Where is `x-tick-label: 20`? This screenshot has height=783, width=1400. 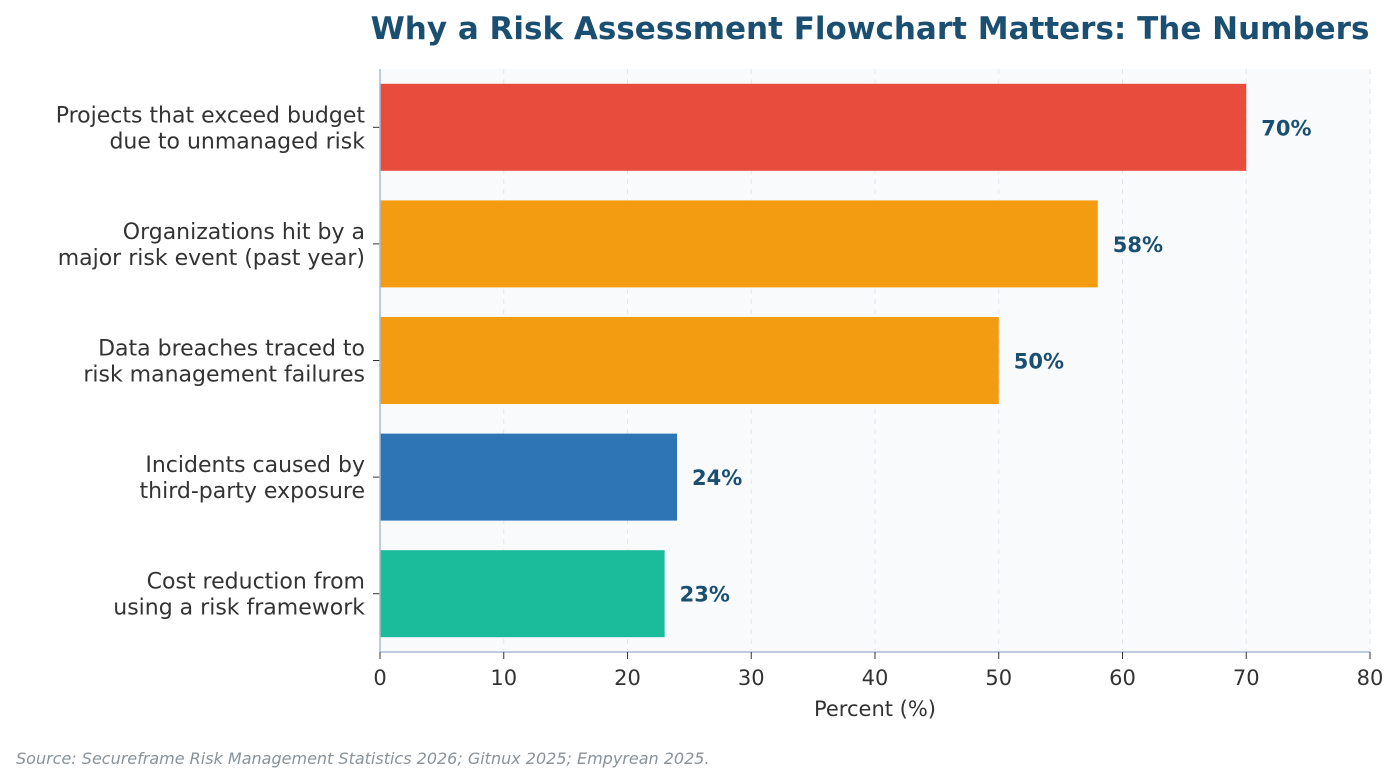
x-tick-label: 20 is located at coordinates (627, 678).